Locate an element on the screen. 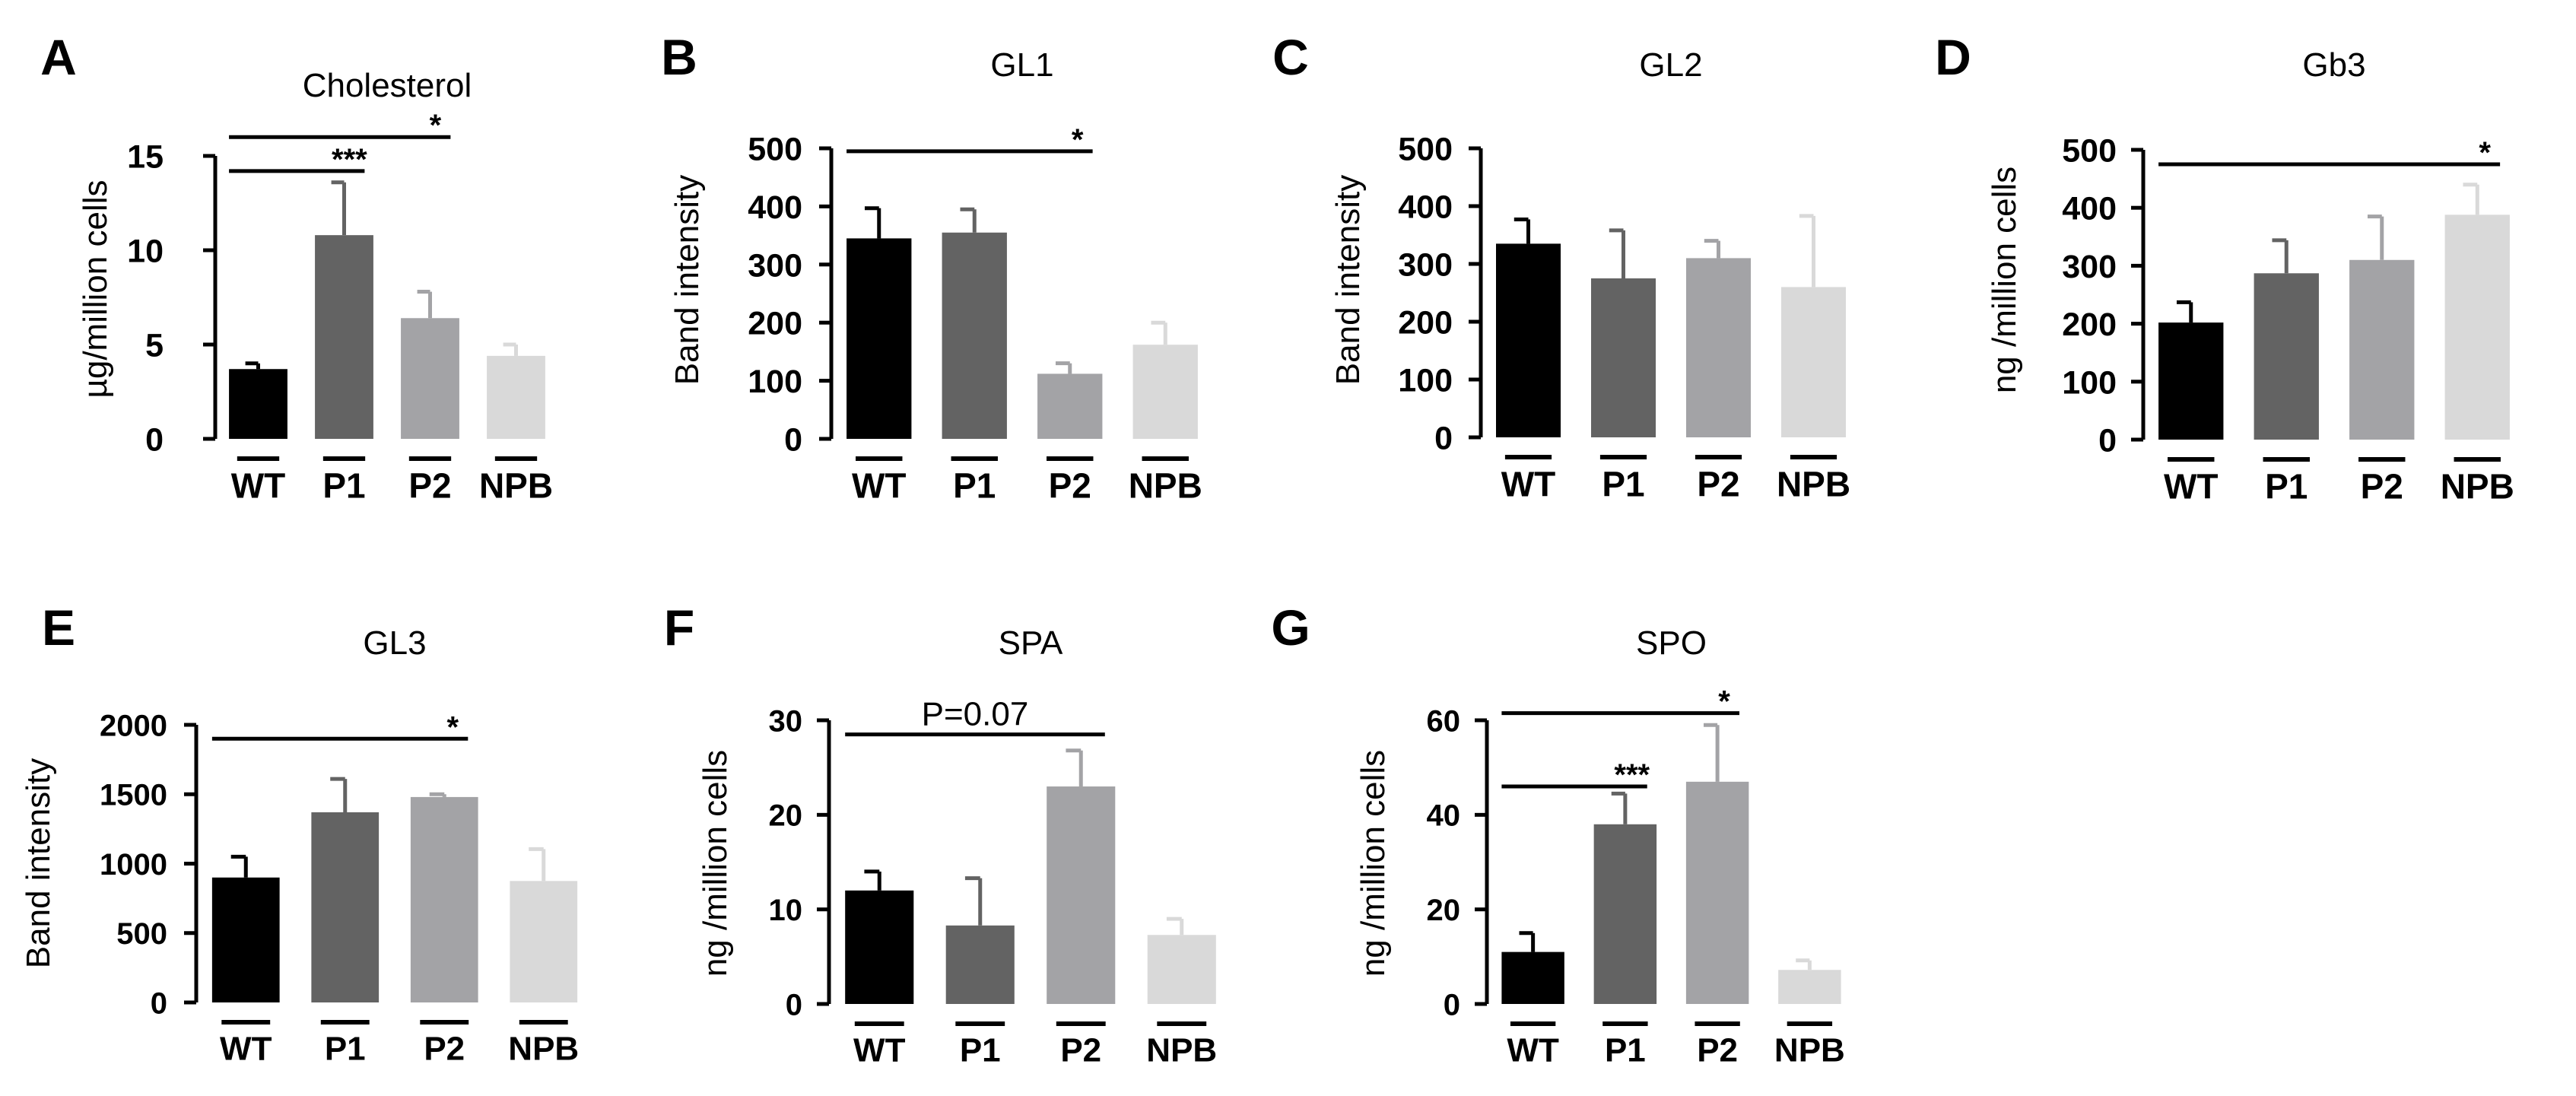 This screenshot has width=2576, height=1096. significance-label: P=0.07 is located at coordinates (975, 714).